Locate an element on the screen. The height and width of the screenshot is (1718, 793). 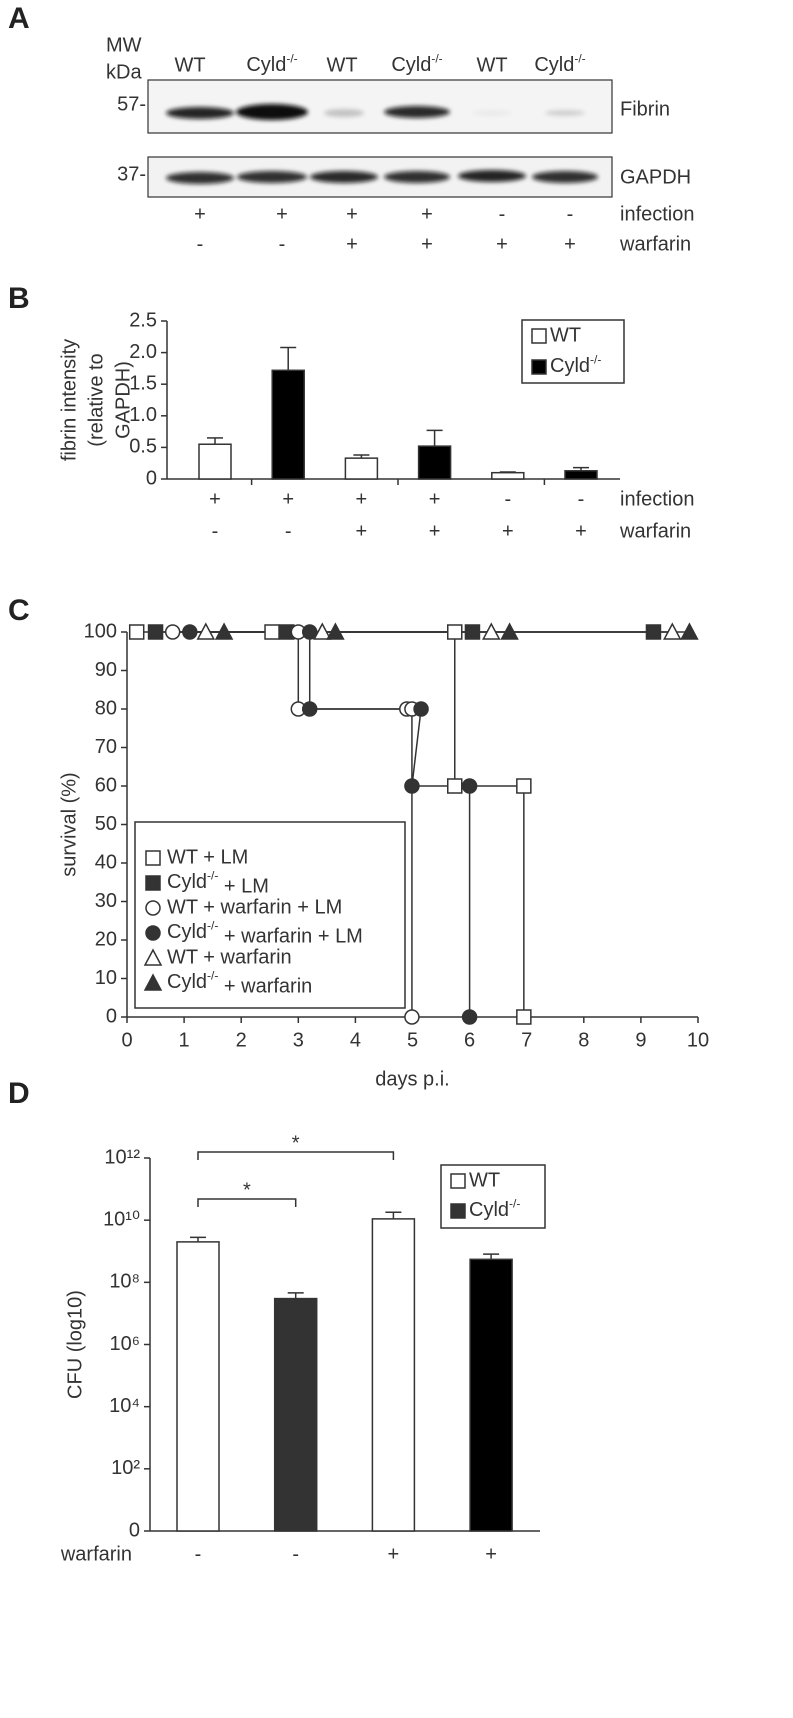
lane-label: WT is located at coordinates (189, 65).